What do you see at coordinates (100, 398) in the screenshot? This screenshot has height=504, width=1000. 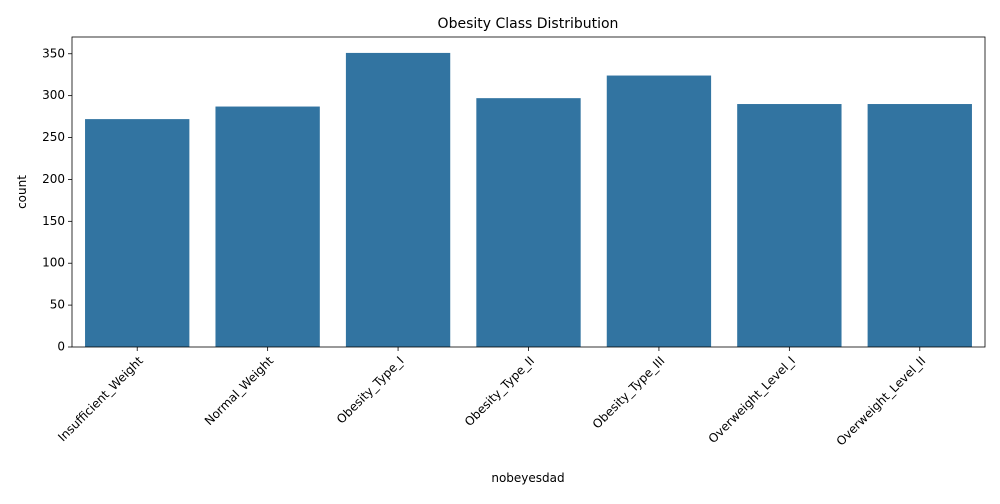 I see `x-tick-label: Insufficient_Weight` at bounding box center [100, 398].